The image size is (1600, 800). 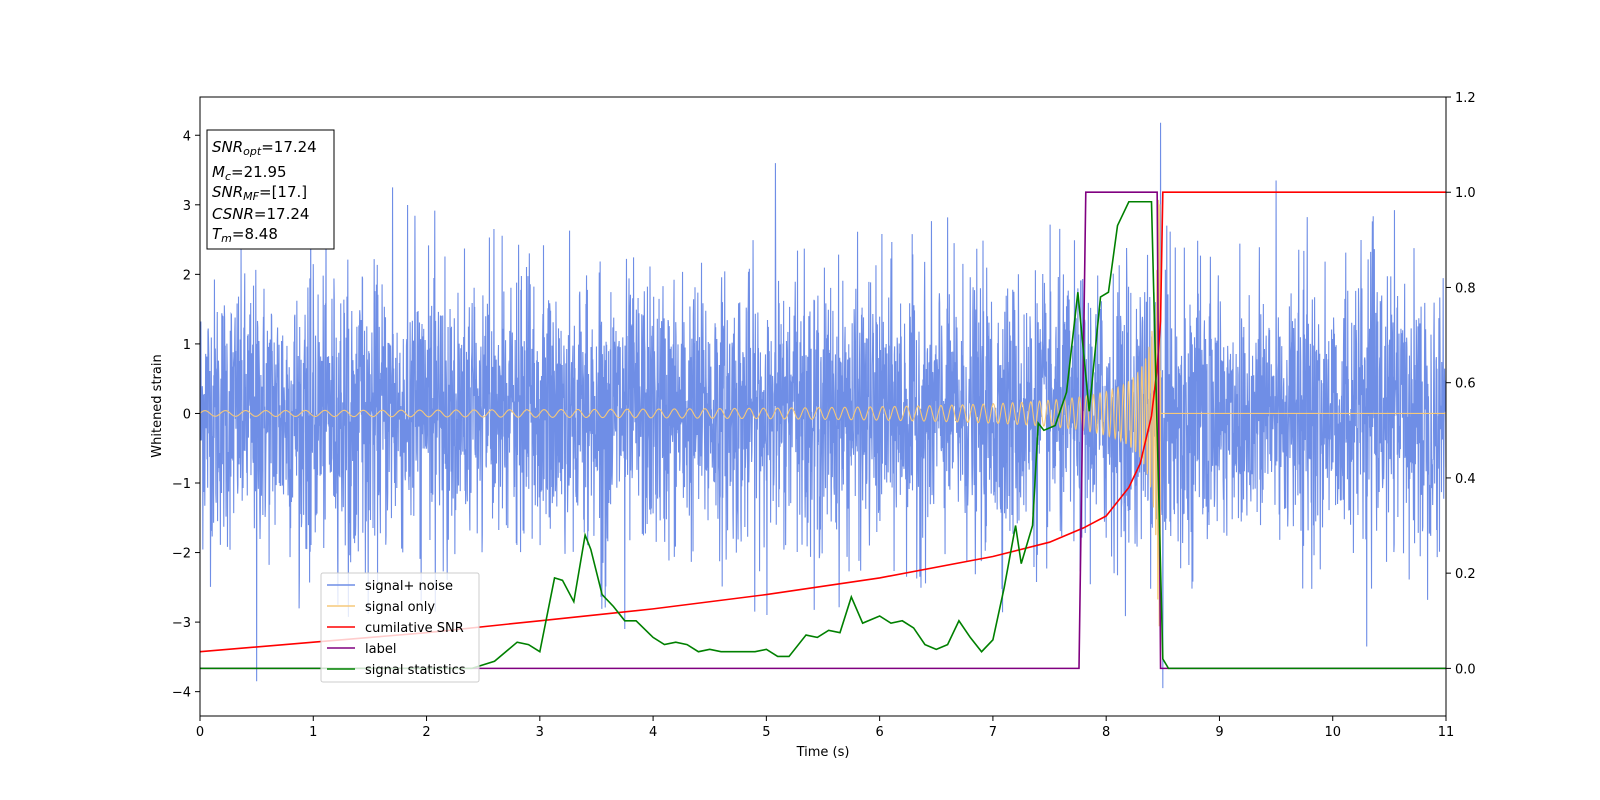 I want to click on y-right-tick-label: 0.4, so click(x=1465, y=479).